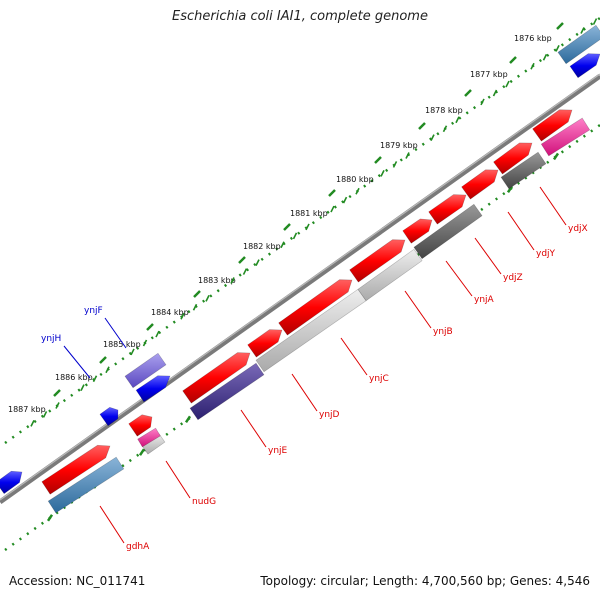 The height and width of the screenshot is (600, 600). What do you see at coordinates (399, 145) in the screenshot?
I see `ruler-tick-label: 1879 kbp` at bounding box center [399, 145].